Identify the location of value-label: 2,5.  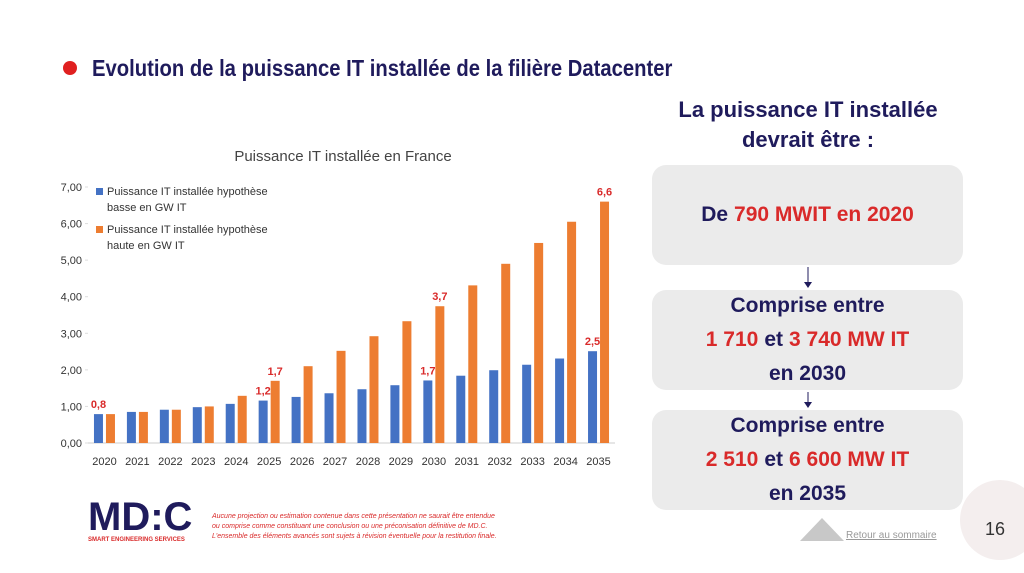
(592, 342).